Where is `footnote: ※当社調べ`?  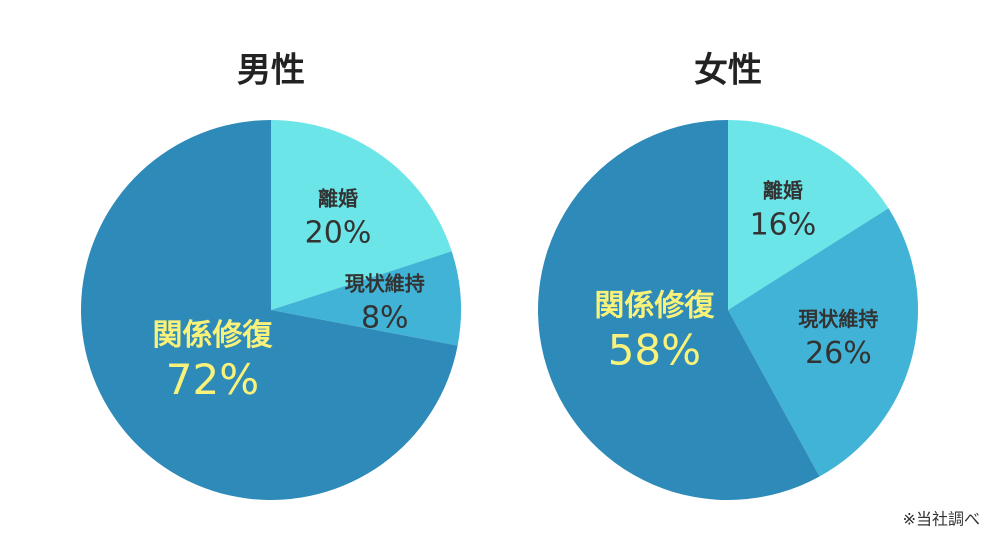
footnote: ※当社調べ is located at coordinates (941, 519).